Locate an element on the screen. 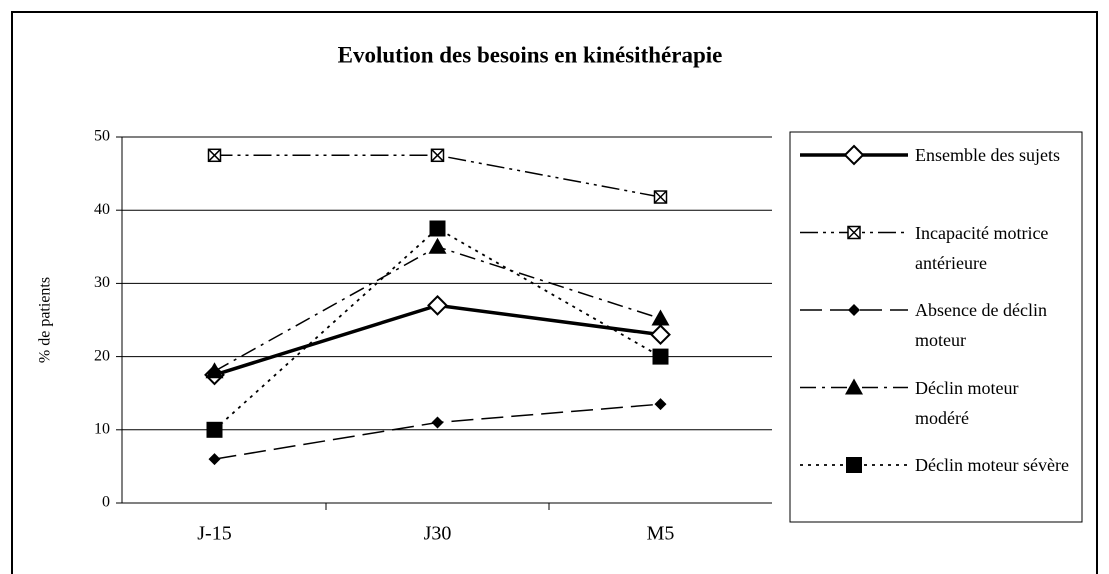 Image resolution: width=1109 pixels, height=574 pixels. x-tick-label: J30 is located at coordinates (438, 534).